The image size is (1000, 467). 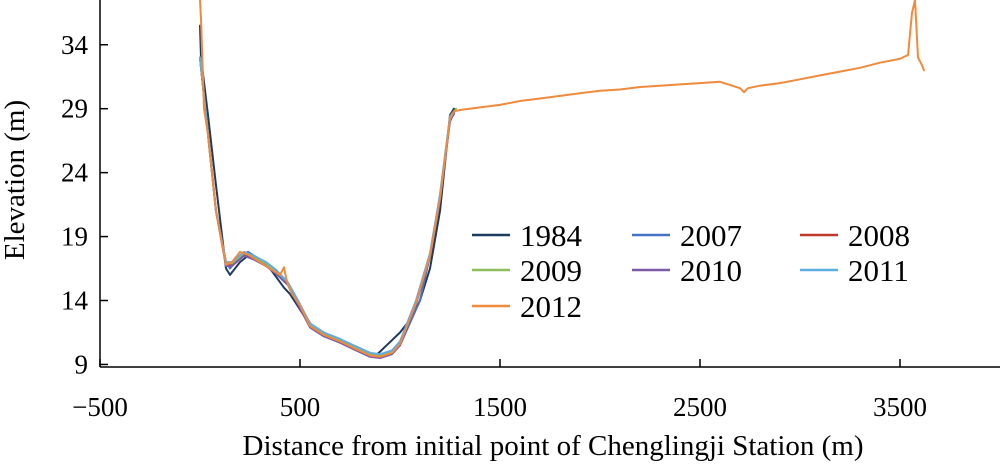 I want to click on x-tick-label: 1500, so click(x=500, y=407).